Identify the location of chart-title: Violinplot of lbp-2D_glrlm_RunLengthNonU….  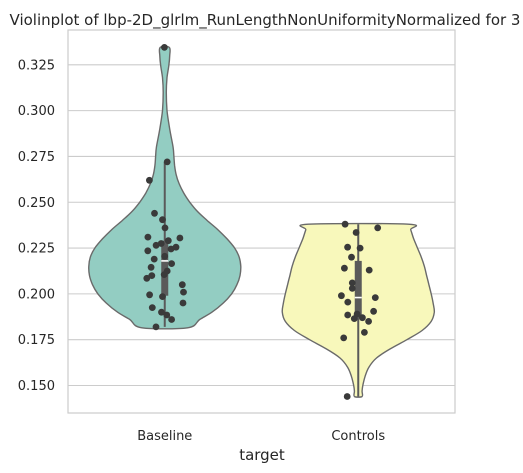
(265, 20).